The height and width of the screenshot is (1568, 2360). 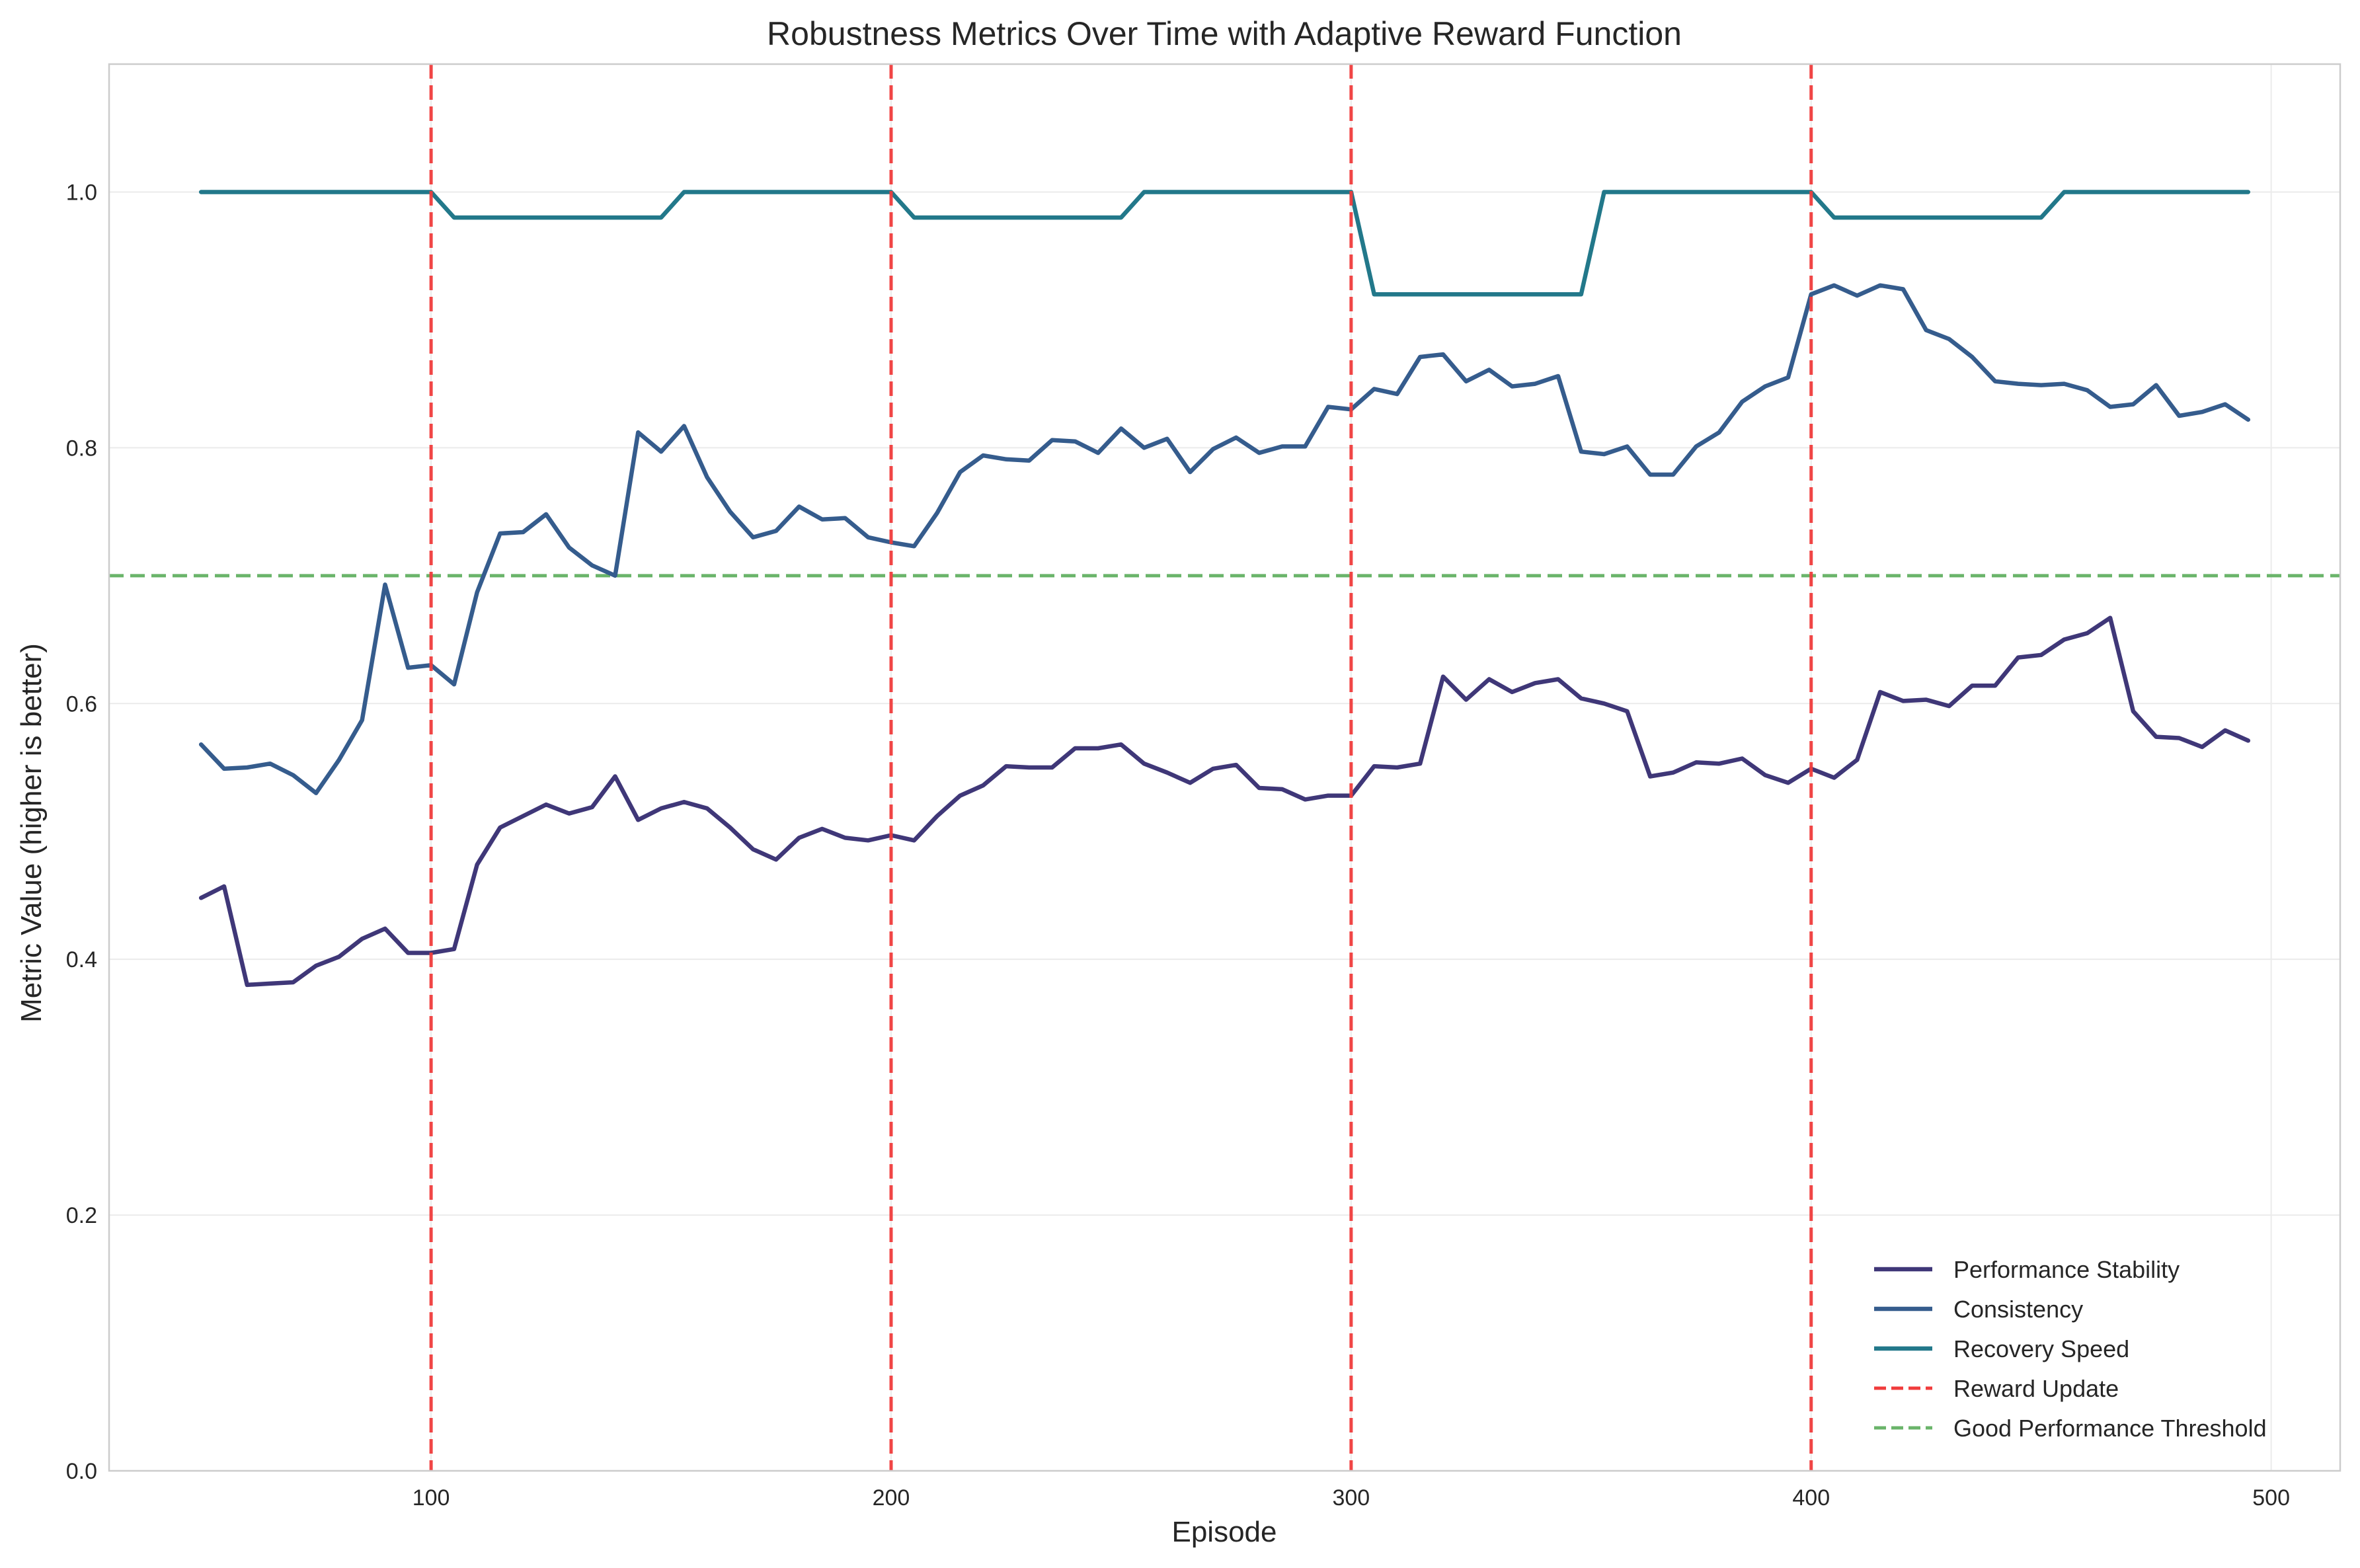 I want to click on y-axis-label: Metric Value (higher is better), so click(x=31, y=833).